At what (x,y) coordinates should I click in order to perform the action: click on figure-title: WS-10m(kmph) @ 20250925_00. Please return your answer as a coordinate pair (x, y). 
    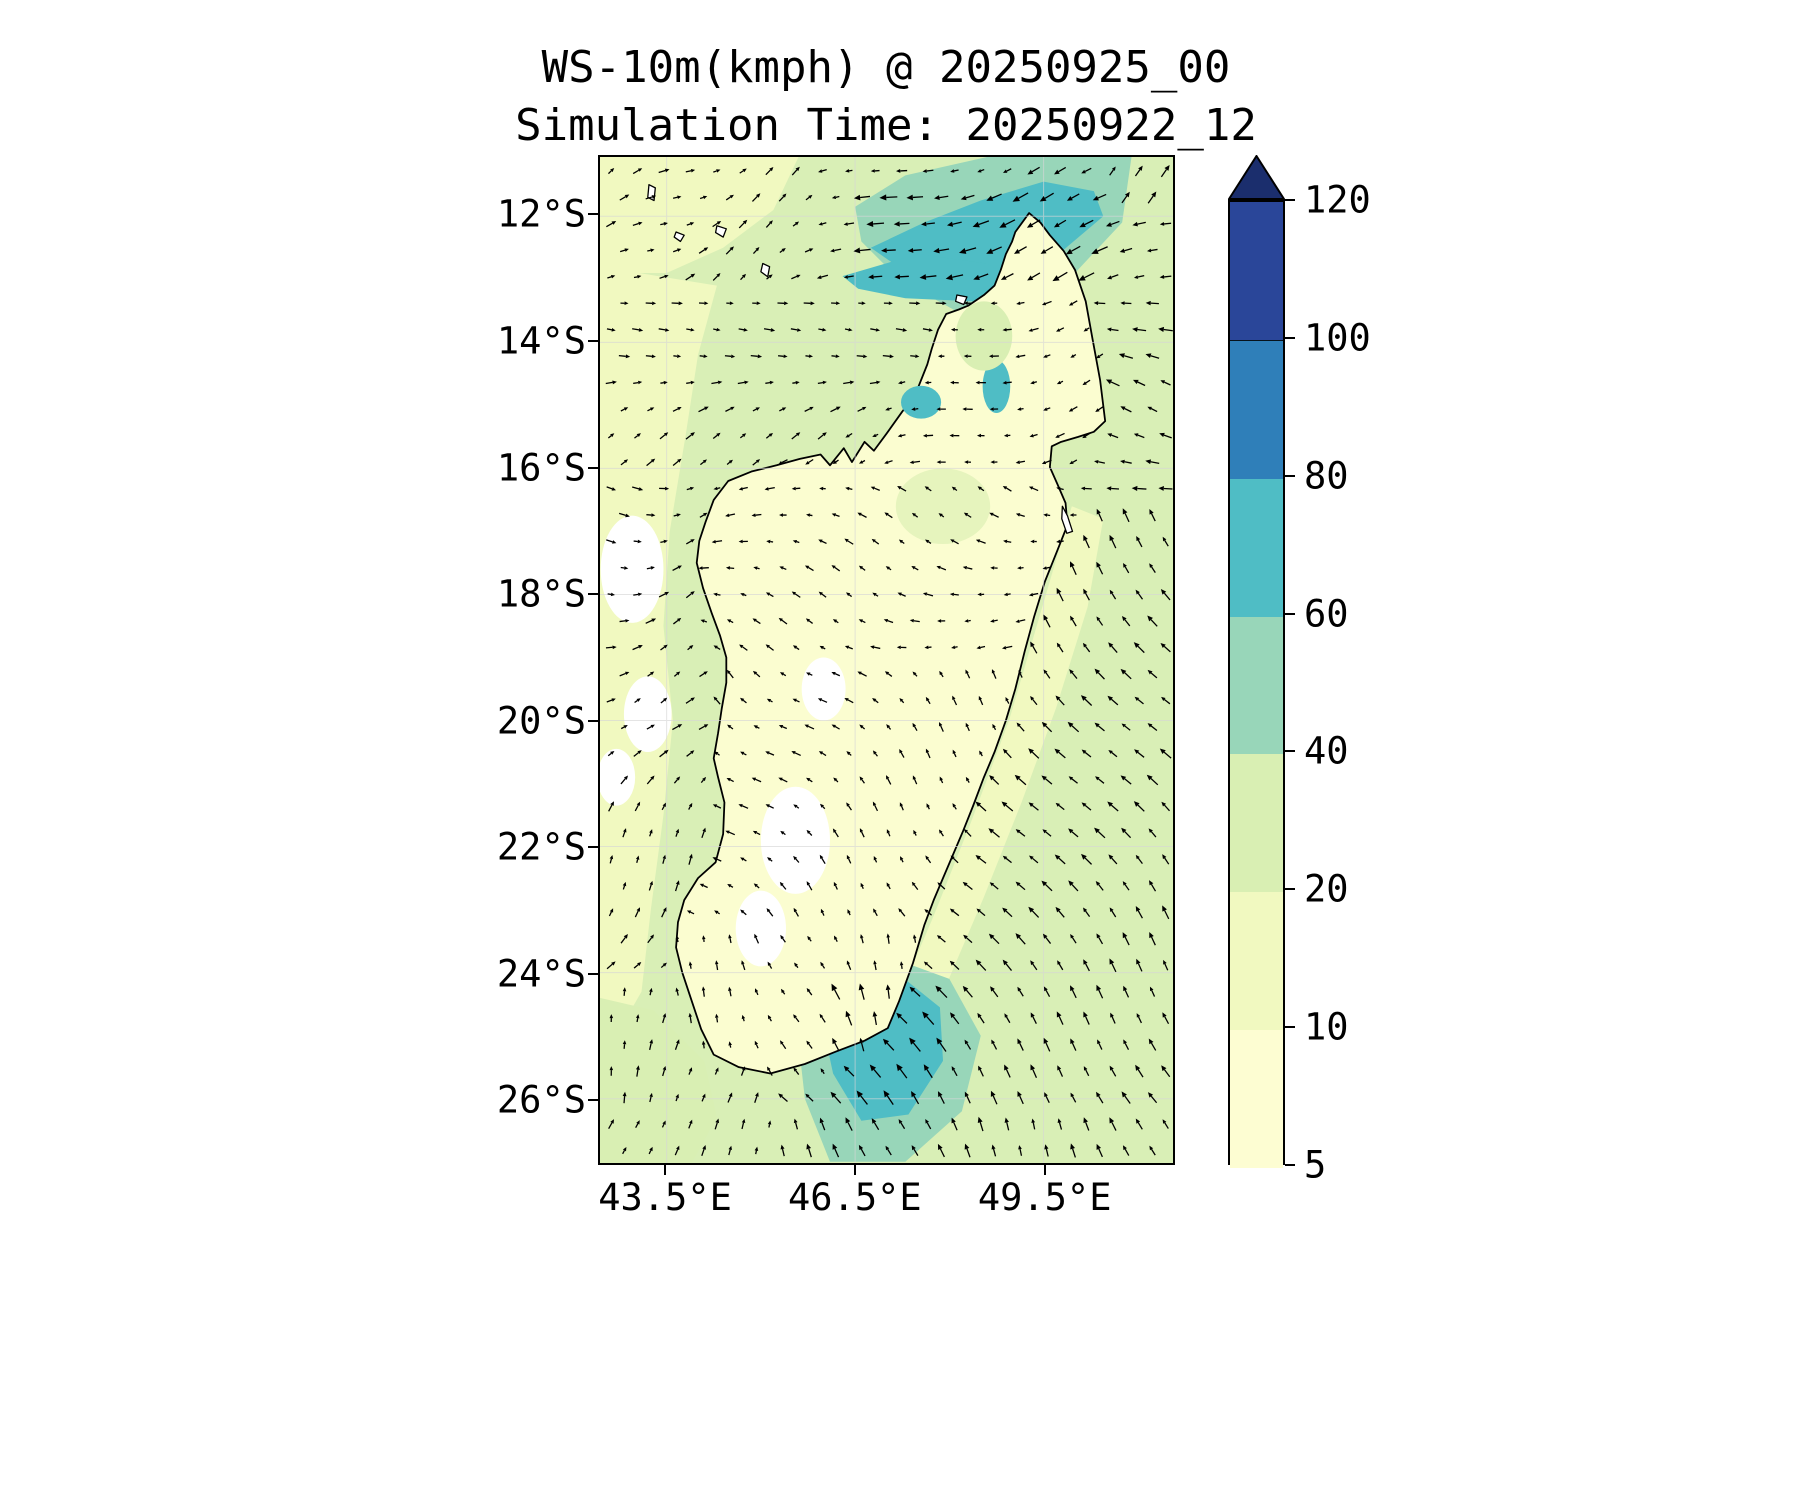
    Looking at the image, I should click on (886, 67).